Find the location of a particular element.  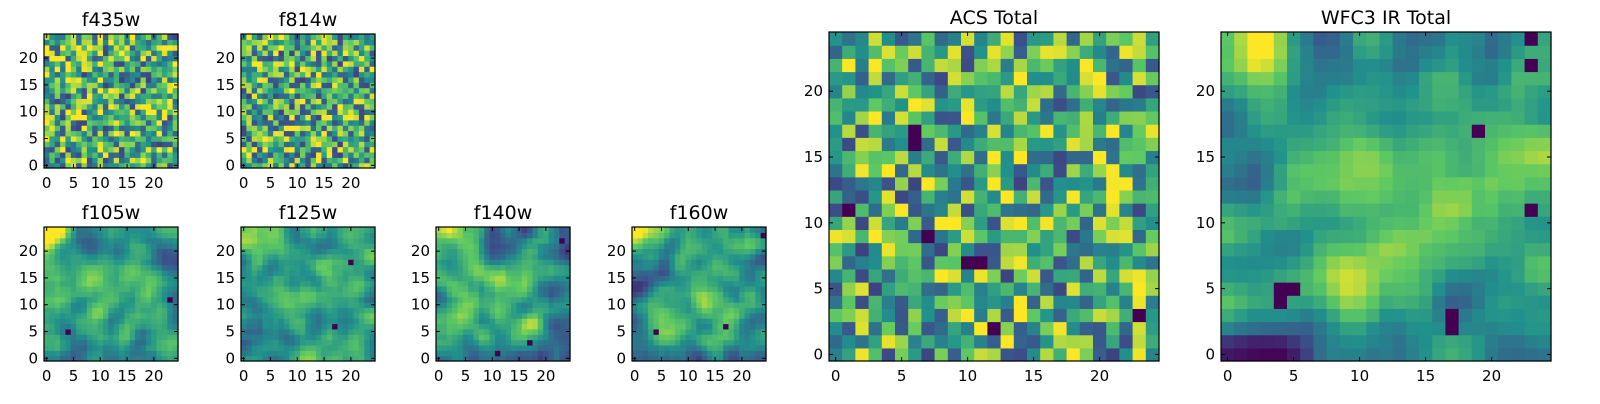

y-tick-label: 0 is located at coordinates (230, 358).